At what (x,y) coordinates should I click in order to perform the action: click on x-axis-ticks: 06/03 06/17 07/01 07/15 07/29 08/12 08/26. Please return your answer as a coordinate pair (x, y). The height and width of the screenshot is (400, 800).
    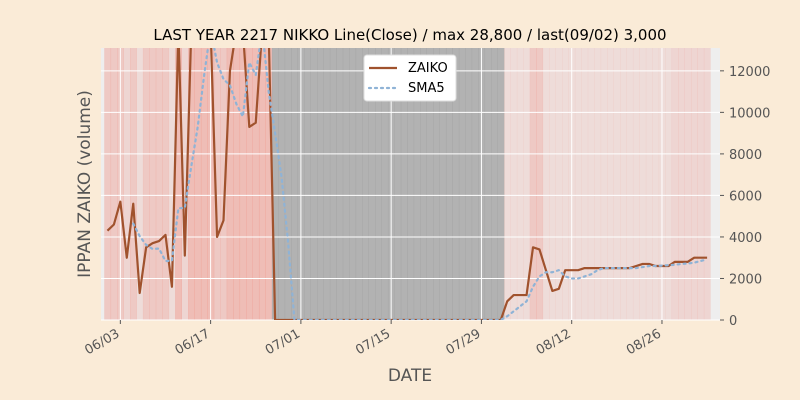
    Looking at the image, I should click on (373, 339).